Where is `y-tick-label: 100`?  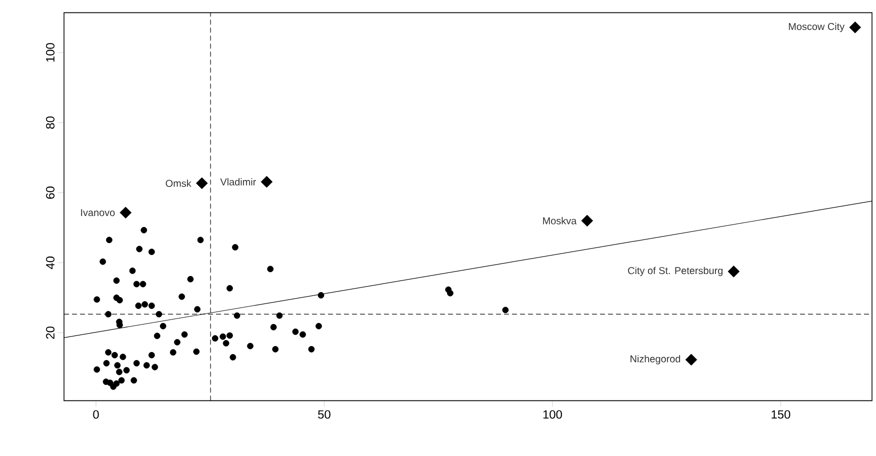
y-tick-label: 100 is located at coordinates (50, 52).